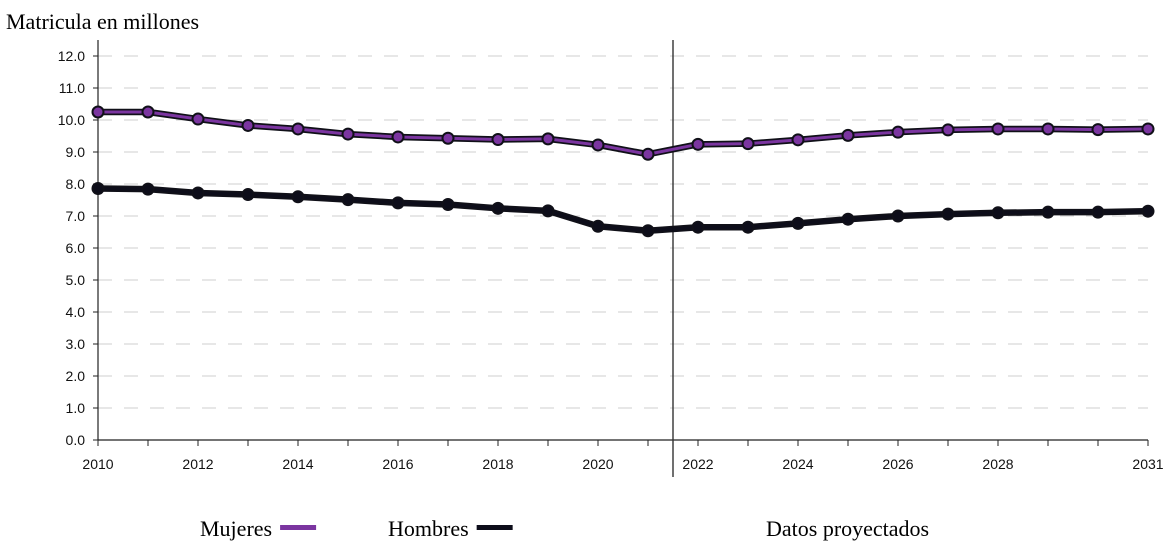 Image resolution: width=1174 pixels, height=550 pixels. I want to click on series-outline-mujeres, so click(623, 133).